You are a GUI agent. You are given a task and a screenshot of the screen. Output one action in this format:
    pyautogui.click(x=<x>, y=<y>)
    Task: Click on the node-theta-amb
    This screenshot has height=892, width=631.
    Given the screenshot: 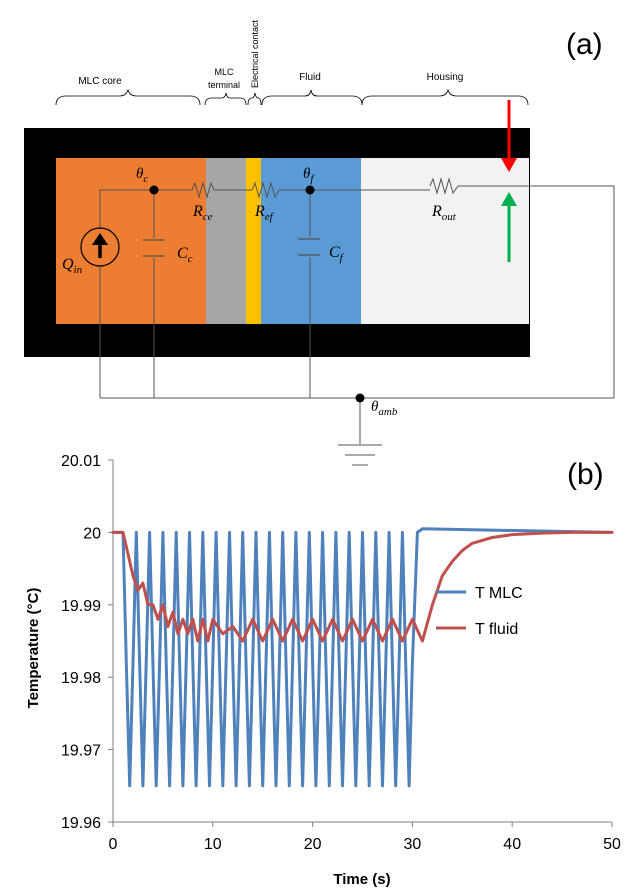 What is the action you would take?
    pyautogui.click(x=360, y=398)
    